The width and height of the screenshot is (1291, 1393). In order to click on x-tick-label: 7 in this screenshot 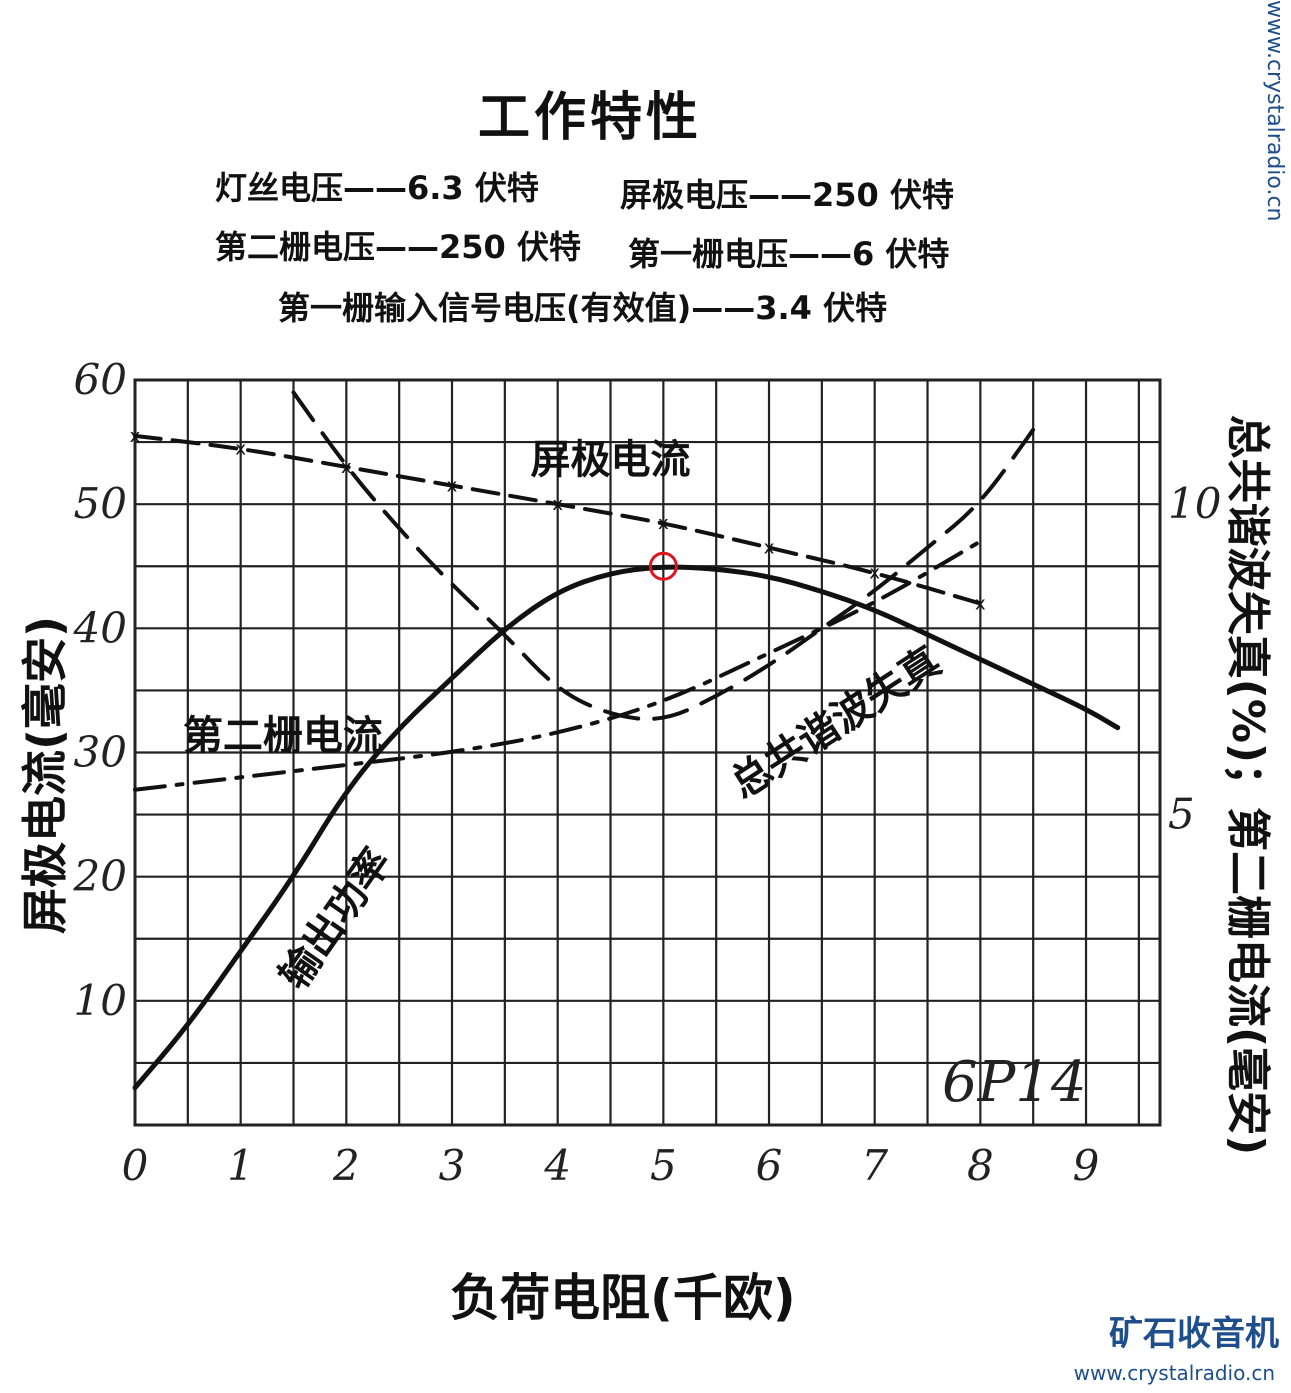, I will do `click(874, 1165)`.